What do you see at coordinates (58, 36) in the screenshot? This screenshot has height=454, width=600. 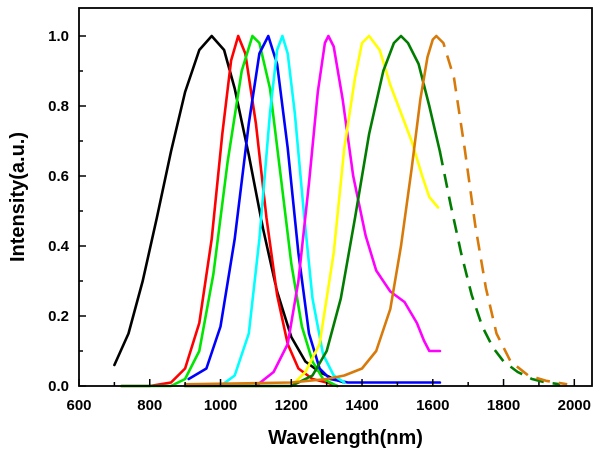 I see `y-tick-label: 1.0` at bounding box center [58, 36].